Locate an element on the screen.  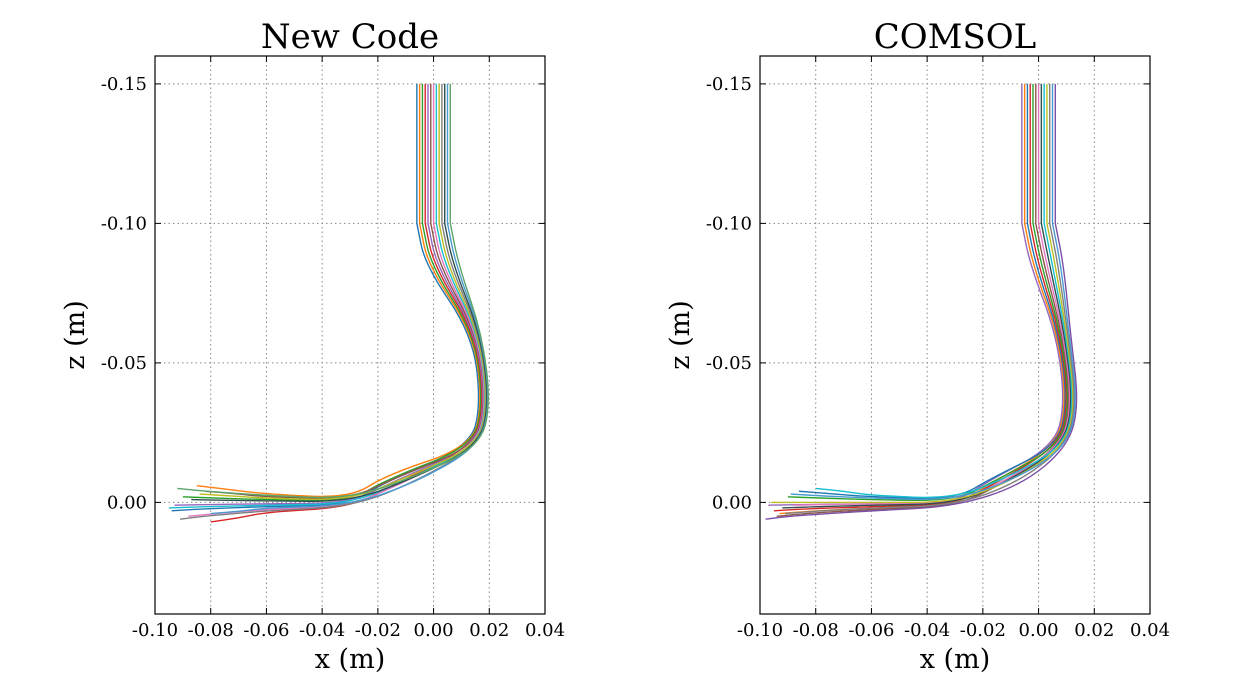
chart-title: COMSOL is located at coordinates (955, 37).